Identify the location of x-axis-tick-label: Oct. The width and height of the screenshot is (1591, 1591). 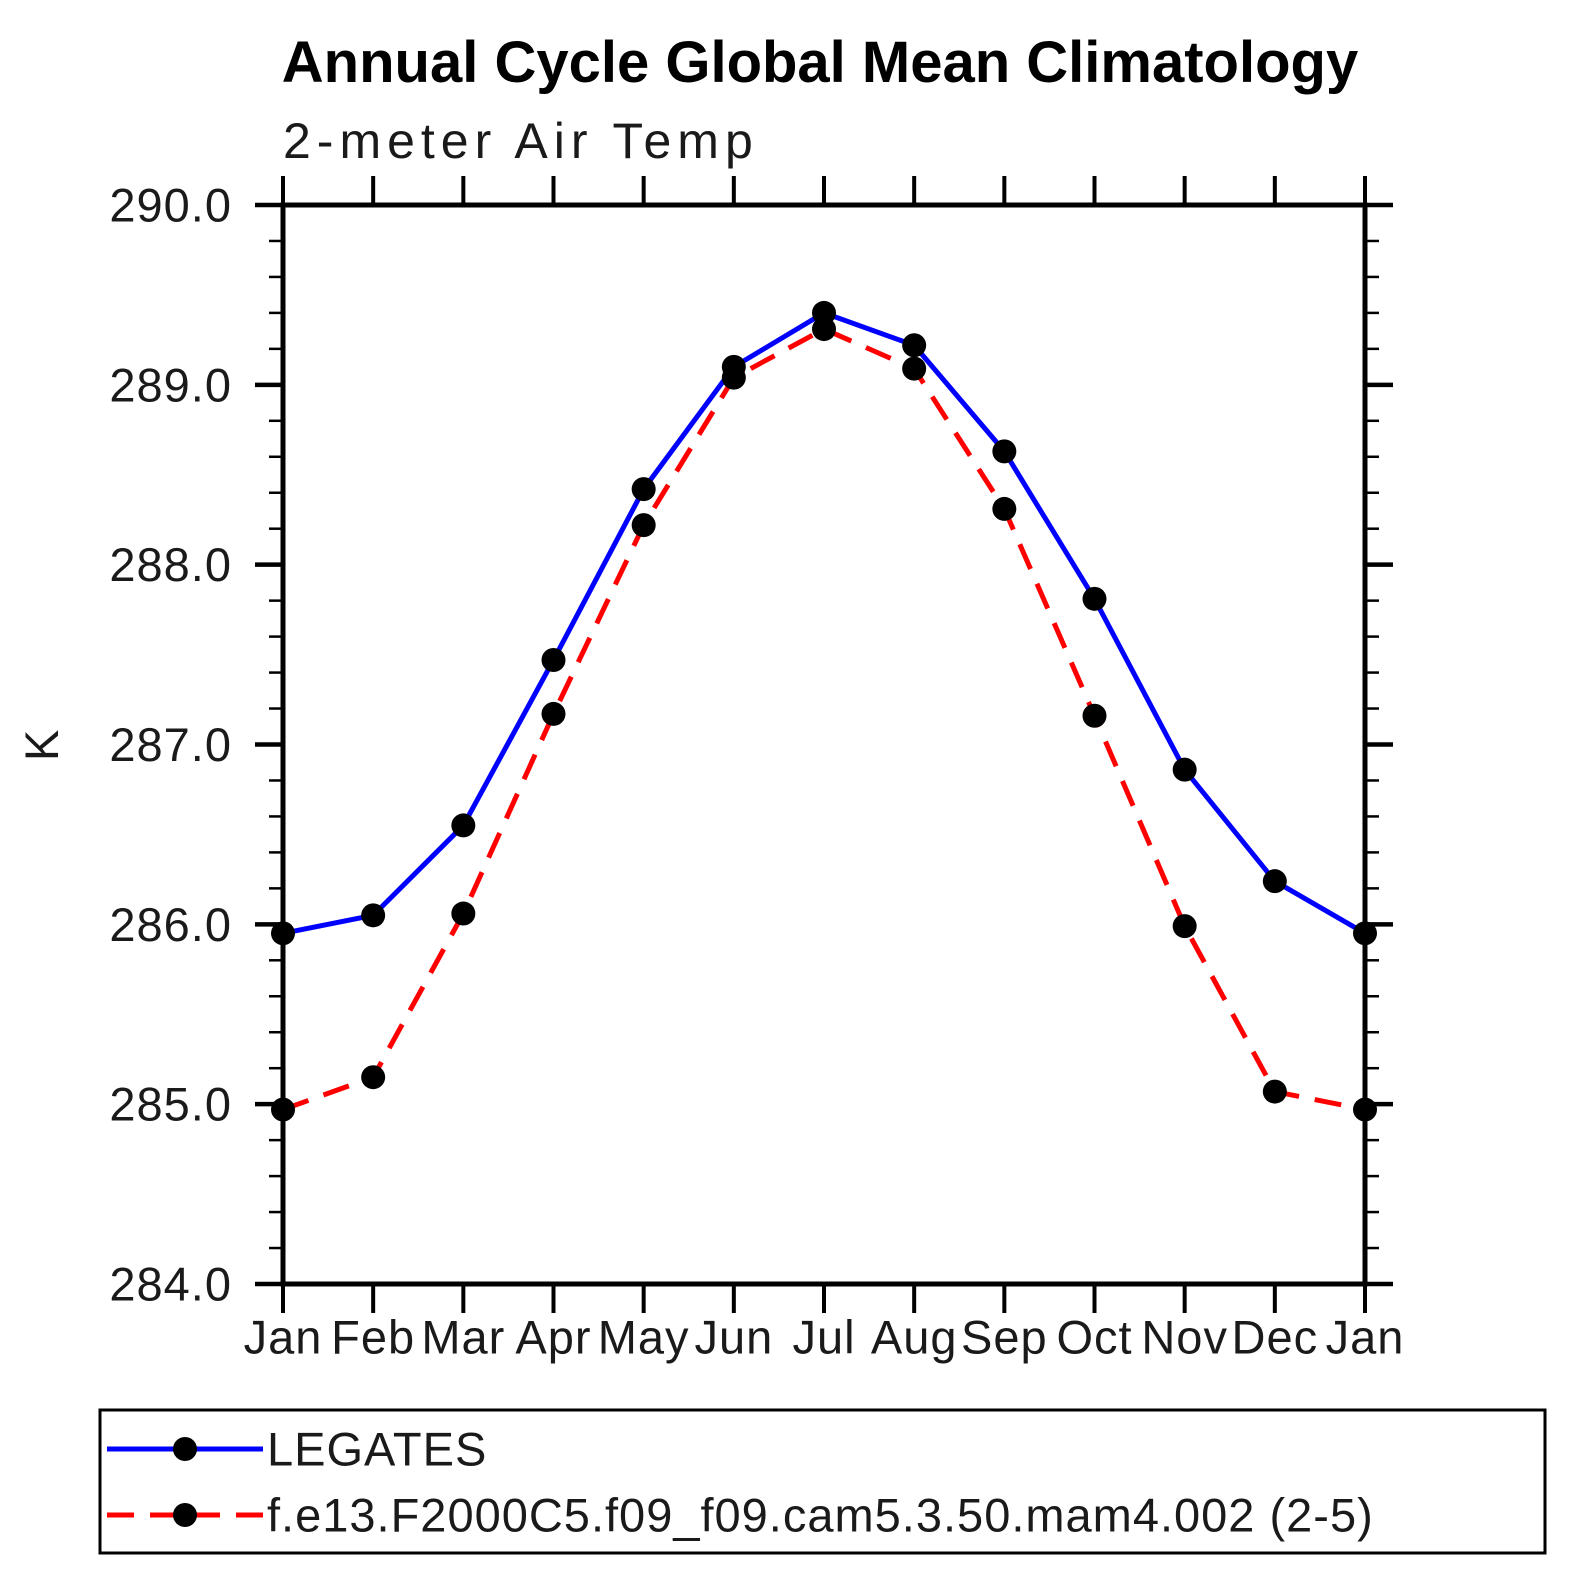
(1094, 1336).